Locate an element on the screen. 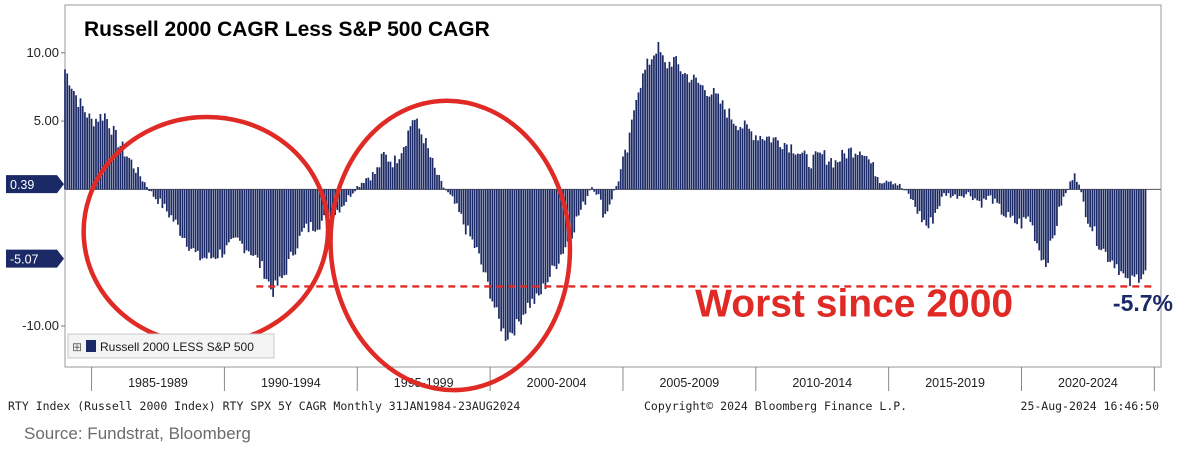 The image size is (1199, 459). footer-timestamp: 25-Aug-2024 16:46:50 is located at coordinates (1090, 406).